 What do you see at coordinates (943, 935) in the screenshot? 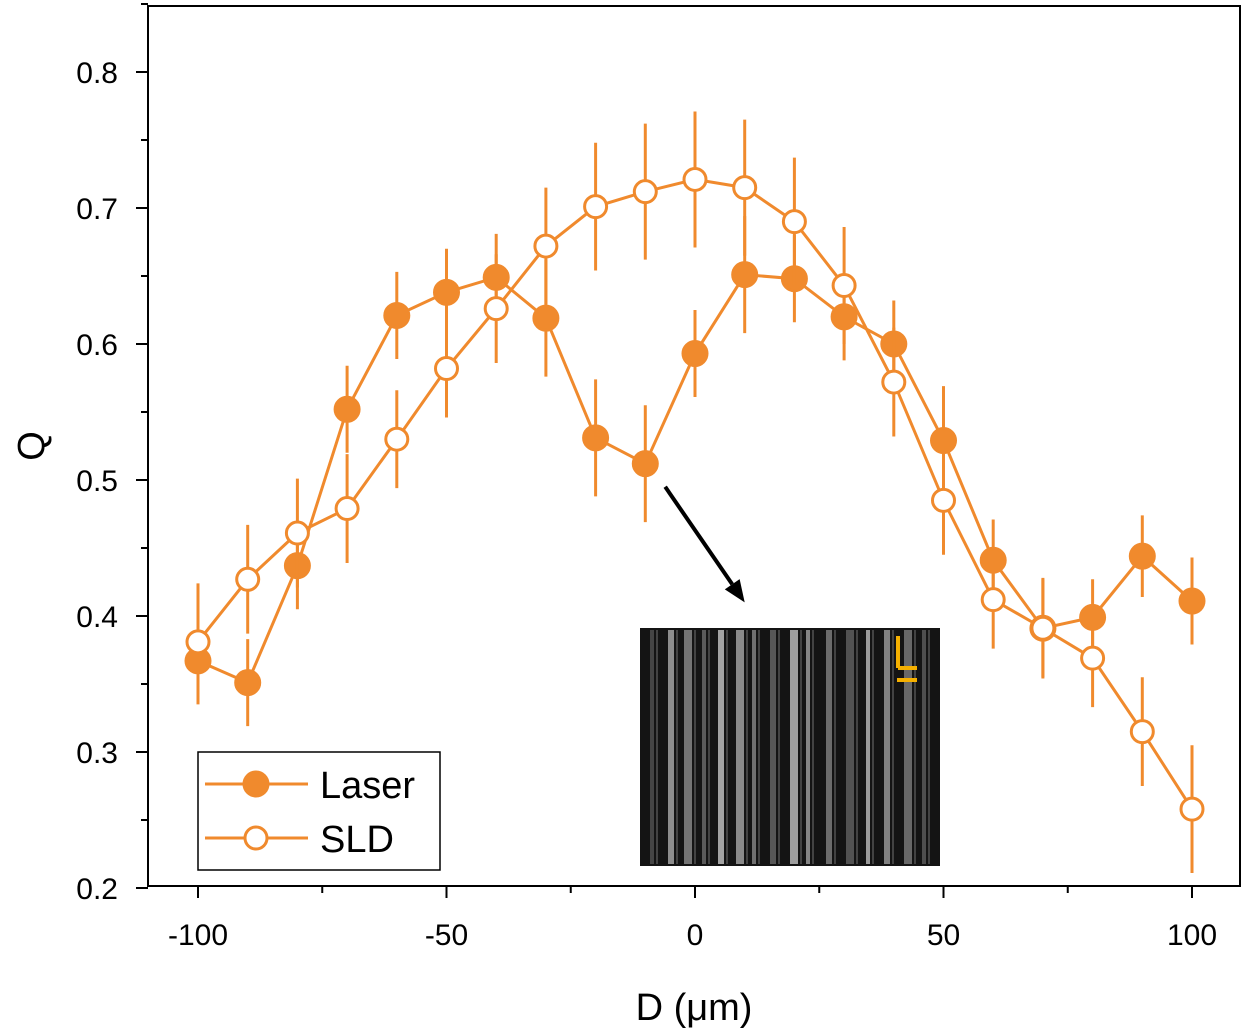
I see `x-tick-label: 50` at bounding box center [943, 935].